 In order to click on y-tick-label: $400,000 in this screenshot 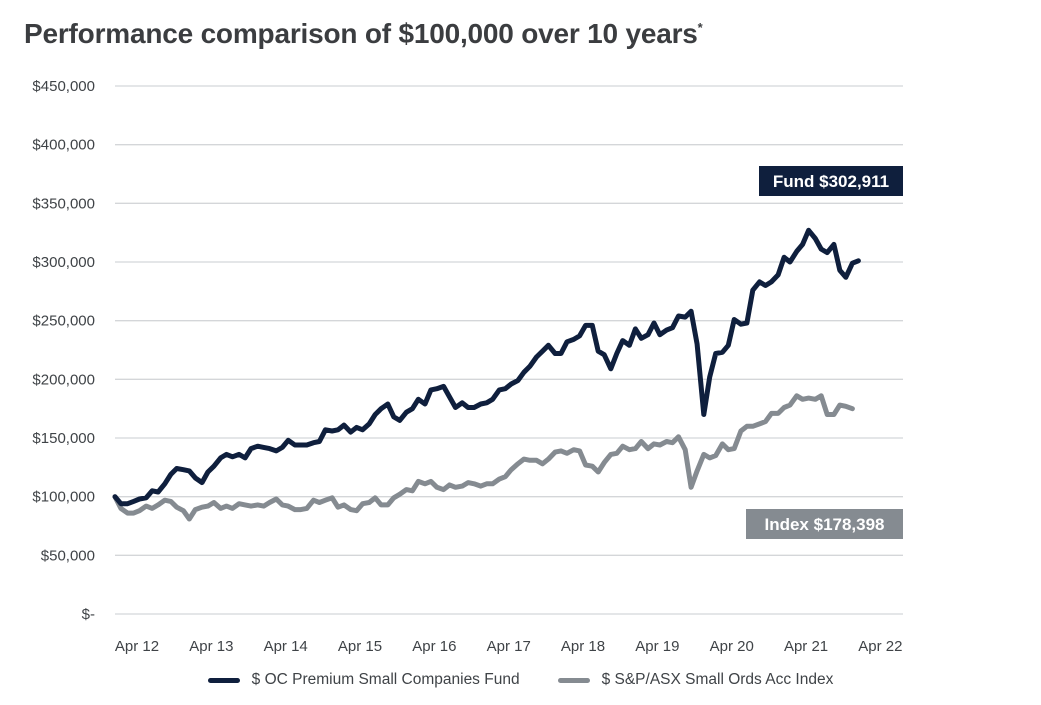, I will do `click(63, 145)`.